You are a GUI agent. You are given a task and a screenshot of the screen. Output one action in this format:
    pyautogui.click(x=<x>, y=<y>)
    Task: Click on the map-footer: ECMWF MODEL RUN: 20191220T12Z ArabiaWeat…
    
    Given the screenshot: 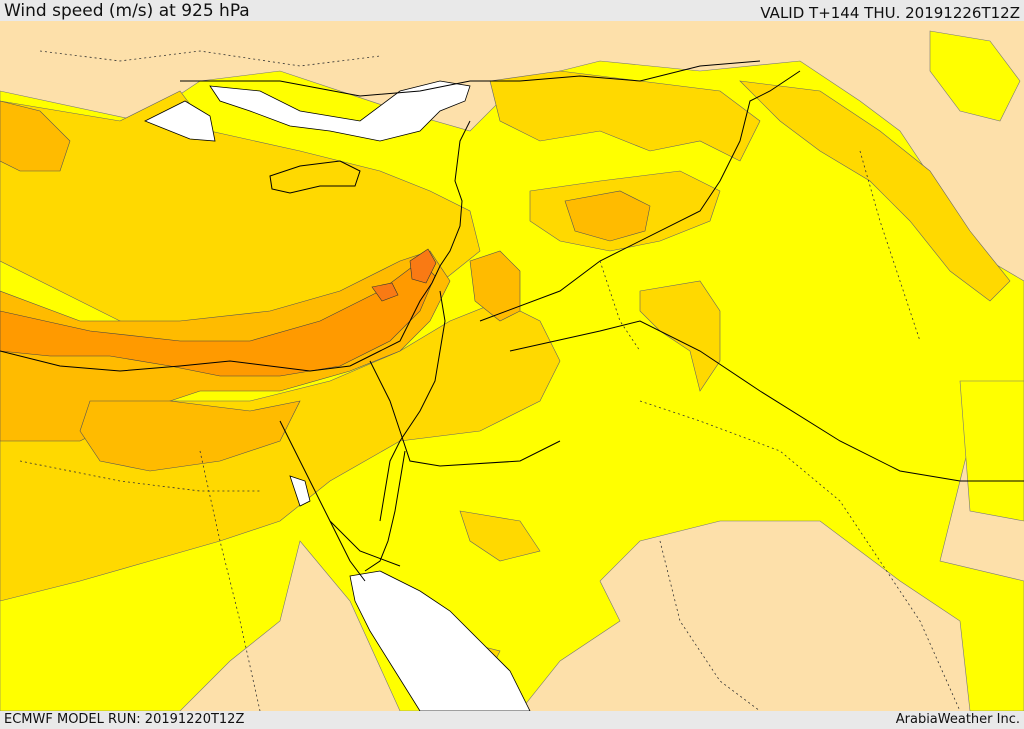 What is the action you would take?
    pyautogui.click(x=512, y=720)
    